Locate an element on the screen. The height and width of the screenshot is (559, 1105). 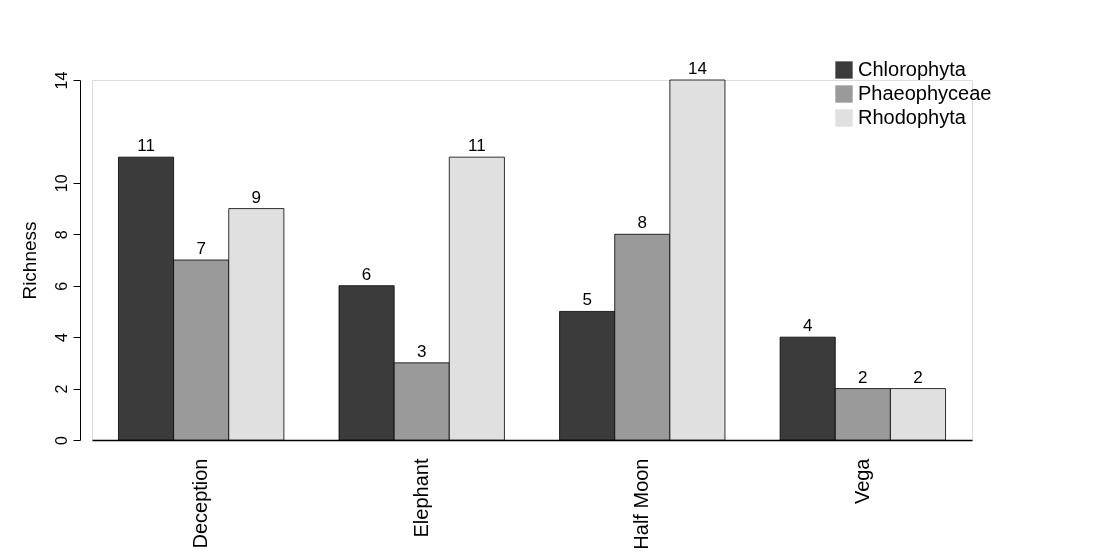
legend-label: Rhodophyta is located at coordinates (912, 117).